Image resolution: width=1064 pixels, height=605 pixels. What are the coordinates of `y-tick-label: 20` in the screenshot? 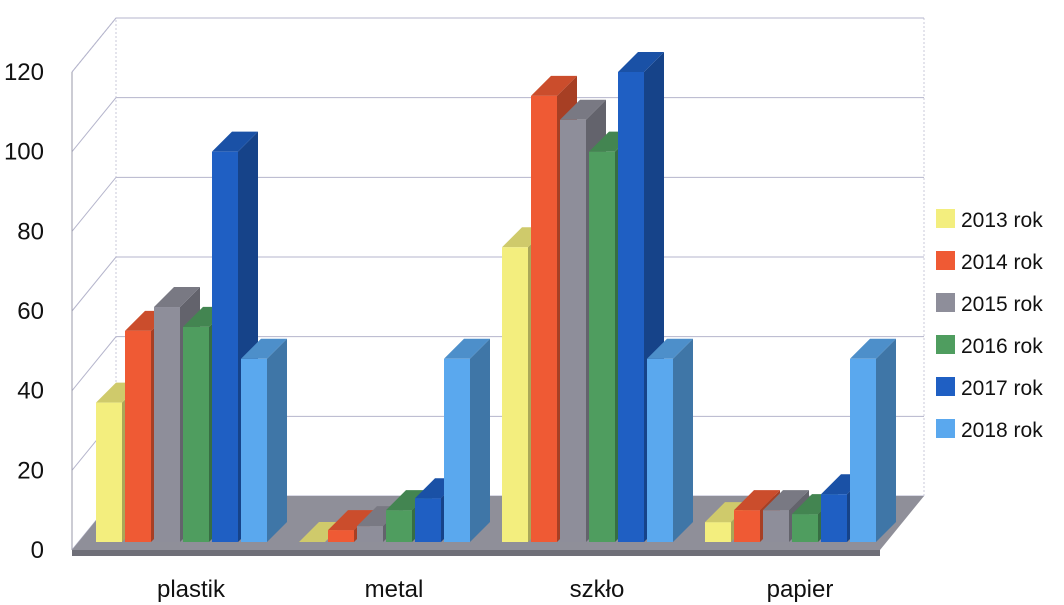 It's located at (30, 470).